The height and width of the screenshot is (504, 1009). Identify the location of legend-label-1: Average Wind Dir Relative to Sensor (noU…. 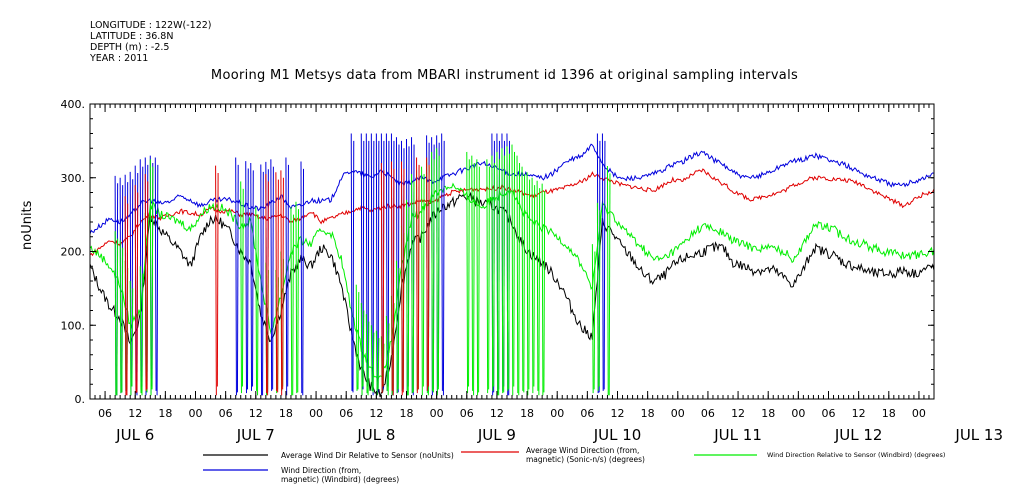
(367, 455).